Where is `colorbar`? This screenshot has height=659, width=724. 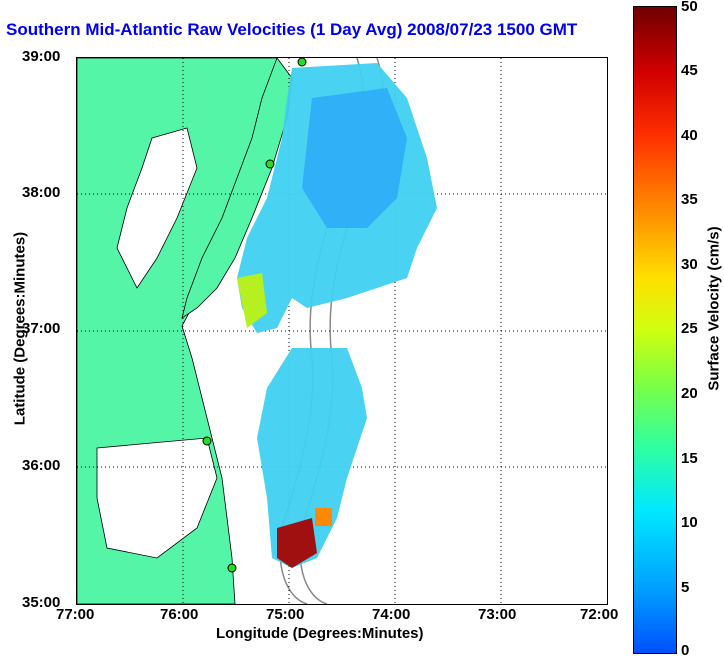
colorbar is located at coordinates (655, 330).